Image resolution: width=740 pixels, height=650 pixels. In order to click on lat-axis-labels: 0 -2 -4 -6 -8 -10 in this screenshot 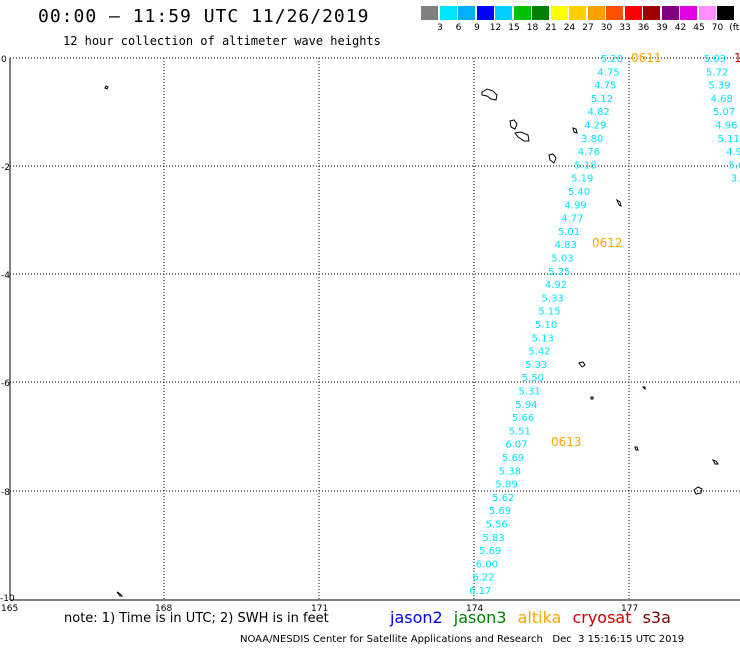, I will do `click(7, 329)`.